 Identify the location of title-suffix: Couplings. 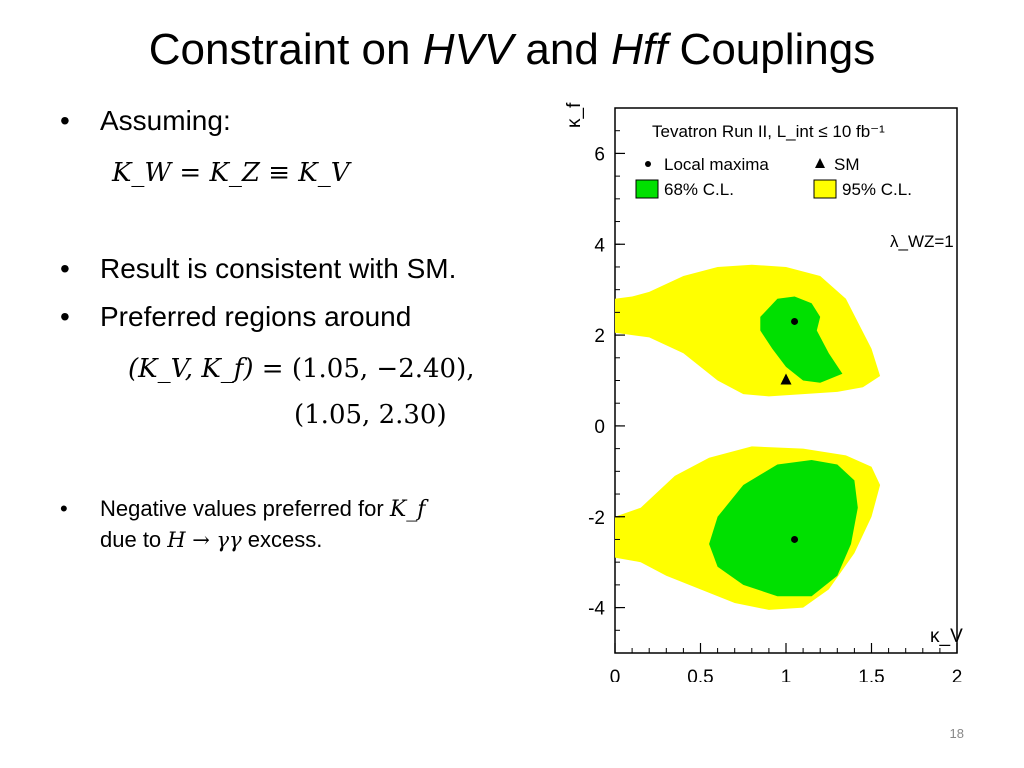
(771, 49).